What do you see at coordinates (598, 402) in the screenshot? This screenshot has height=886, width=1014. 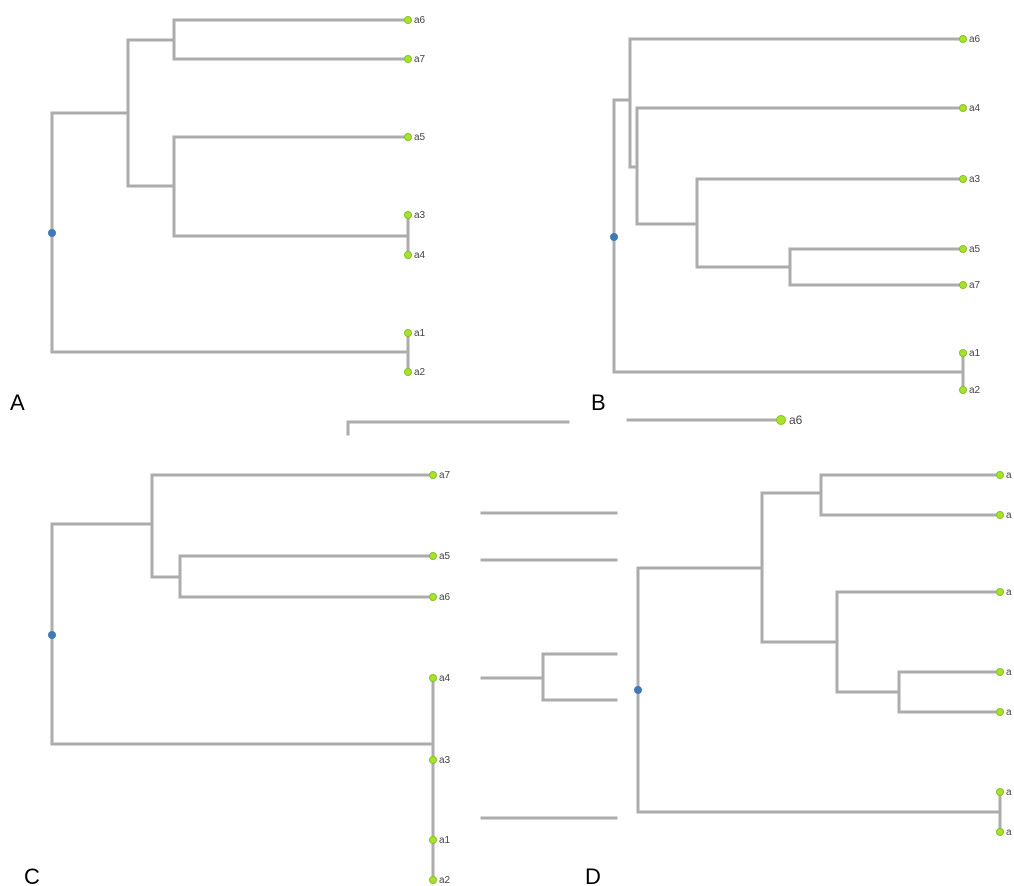 I see `panel-label-b: B` at bounding box center [598, 402].